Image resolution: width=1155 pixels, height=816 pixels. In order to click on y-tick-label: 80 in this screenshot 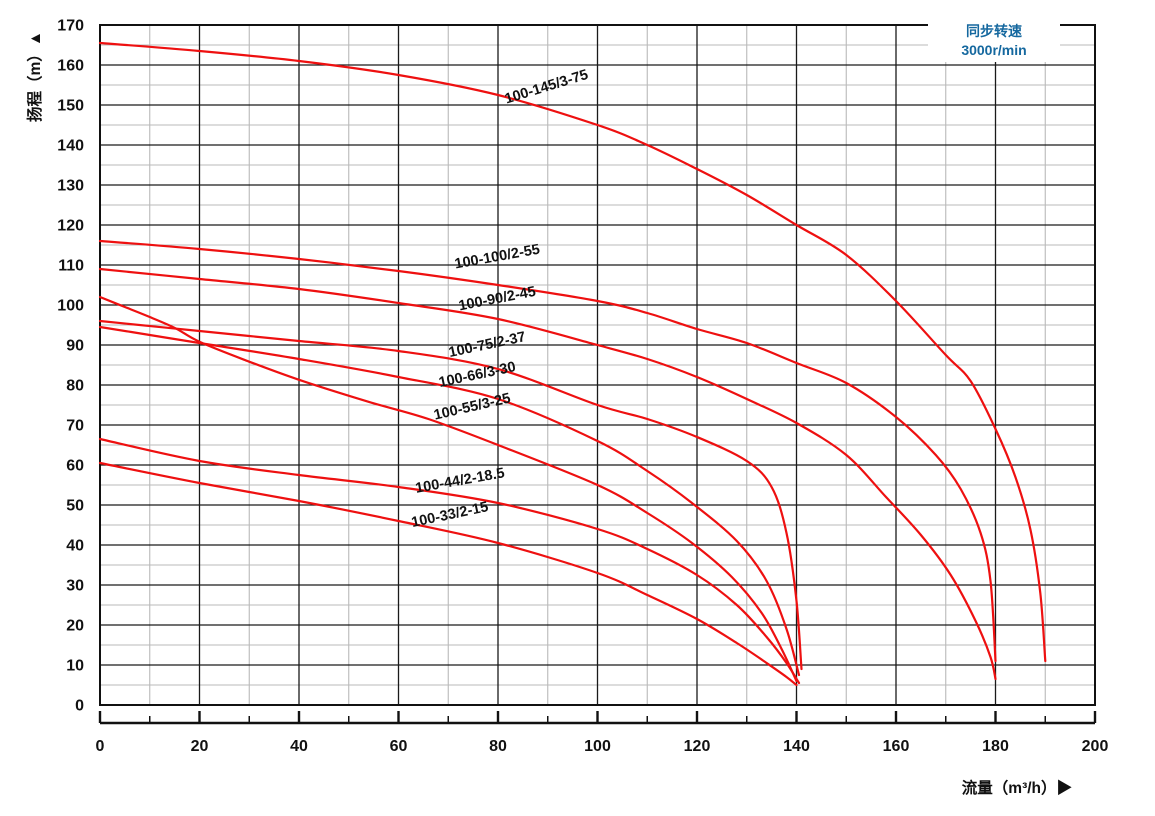, I will do `click(75, 386)`.